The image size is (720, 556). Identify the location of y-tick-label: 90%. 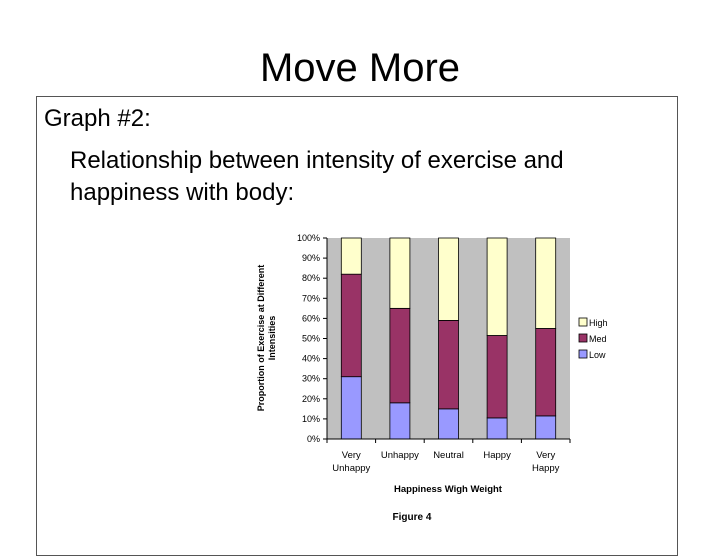
(311, 258).